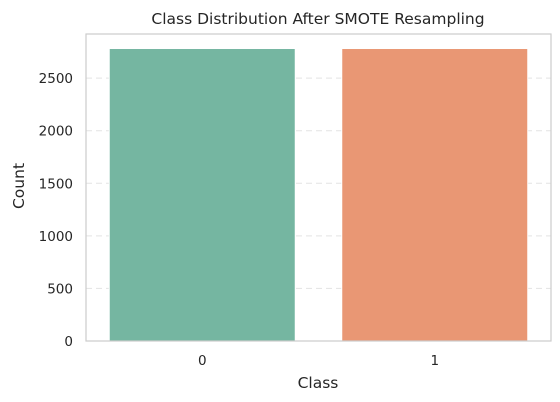 The height and width of the screenshot is (402, 560). What do you see at coordinates (19, 186) in the screenshot?
I see `y-axis-label: Count` at bounding box center [19, 186].